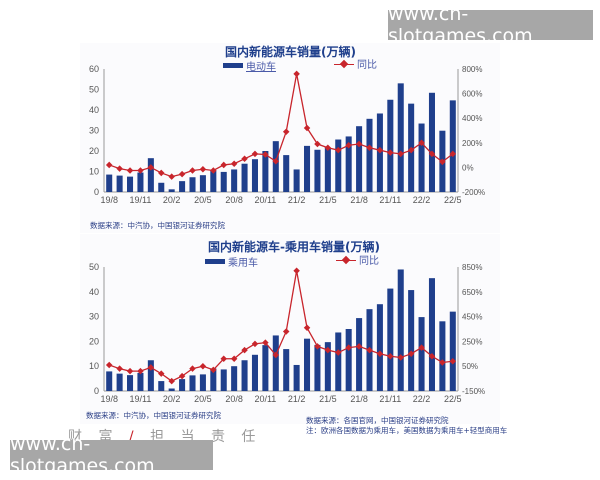 The image size is (600, 480). Describe the element at coordinates (472, 69) in the screenshot. I see `svg-text: 800%` at that location.